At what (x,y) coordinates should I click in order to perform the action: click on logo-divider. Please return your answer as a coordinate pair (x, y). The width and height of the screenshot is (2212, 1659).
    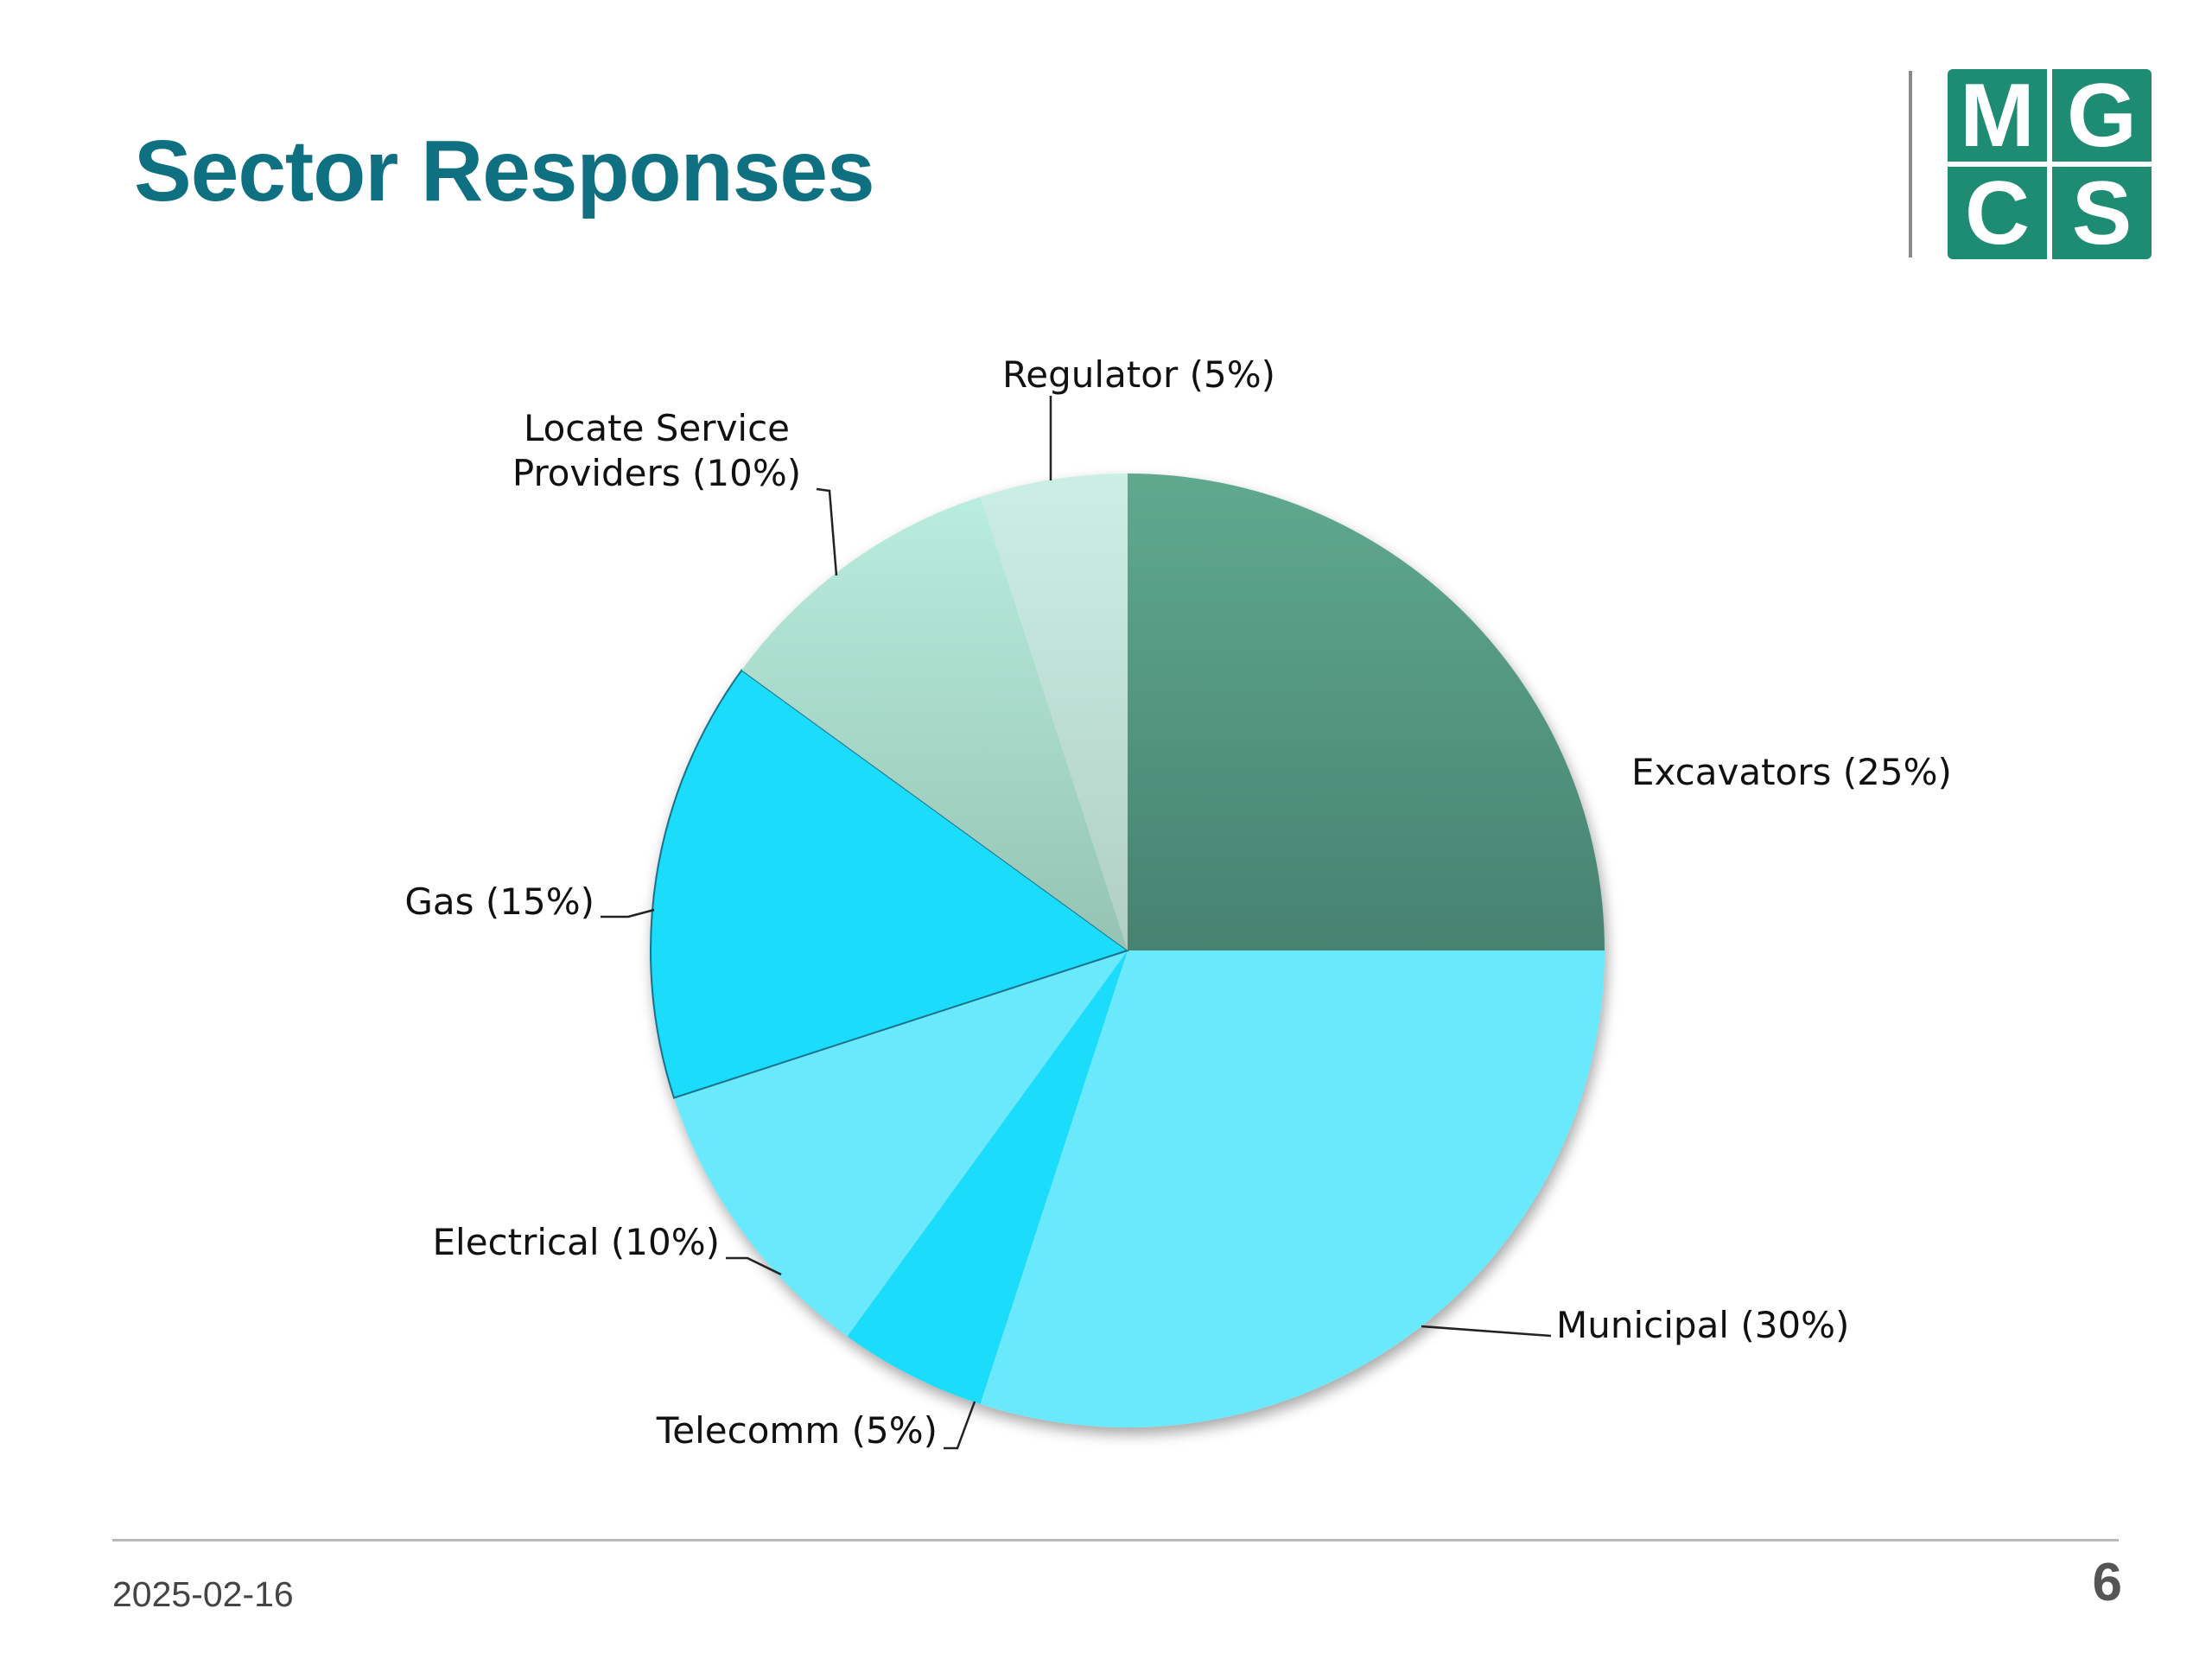
    Looking at the image, I should click on (1910, 164).